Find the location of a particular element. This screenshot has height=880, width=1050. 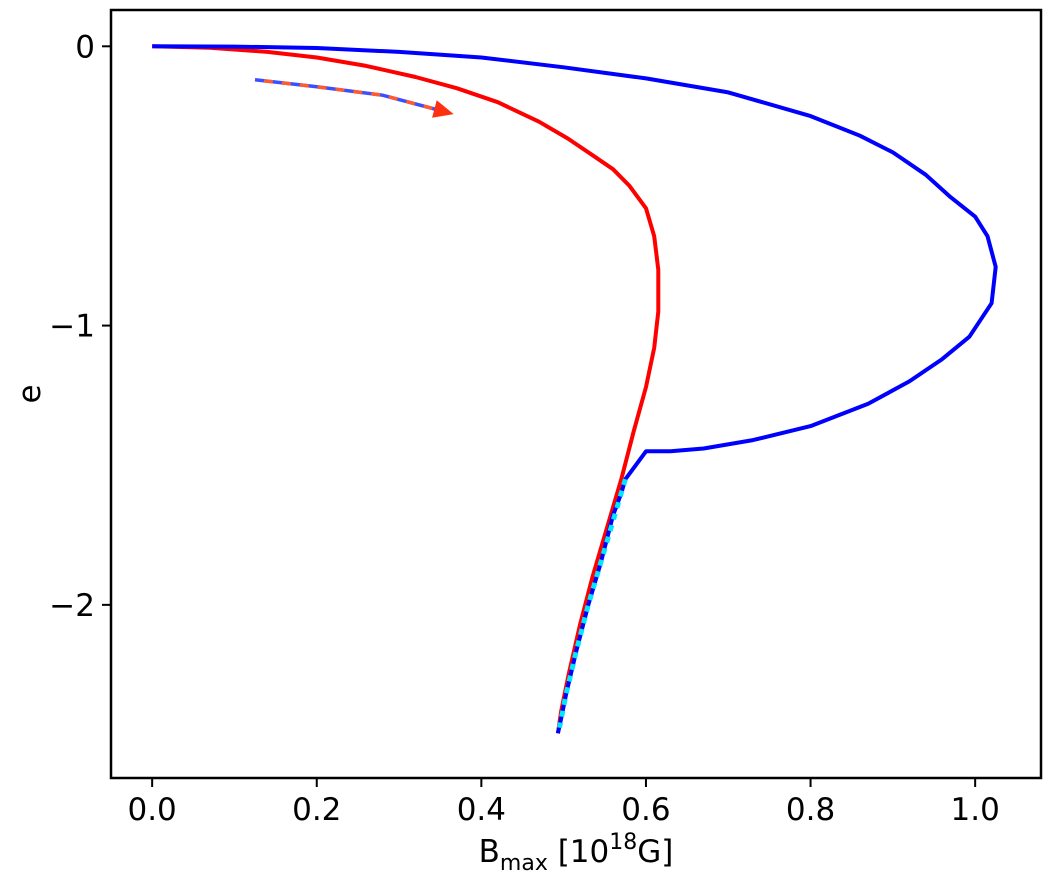

x-axis-label: Bmax [1018G] is located at coordinates (576, 853).